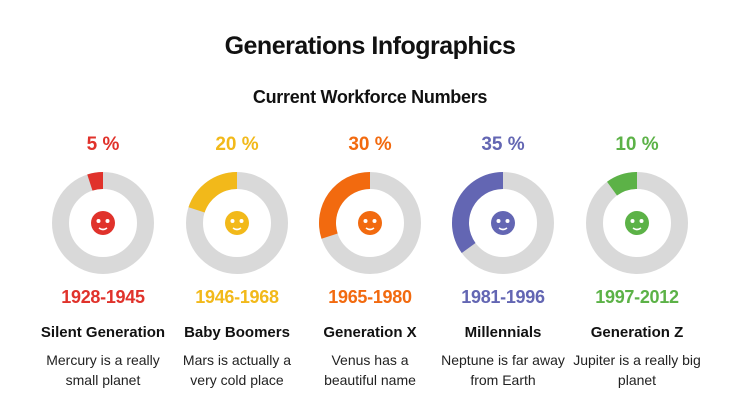 The image size is (740, 416). I want to click on description: Jupiter is a really big planet, so click(637, 370).